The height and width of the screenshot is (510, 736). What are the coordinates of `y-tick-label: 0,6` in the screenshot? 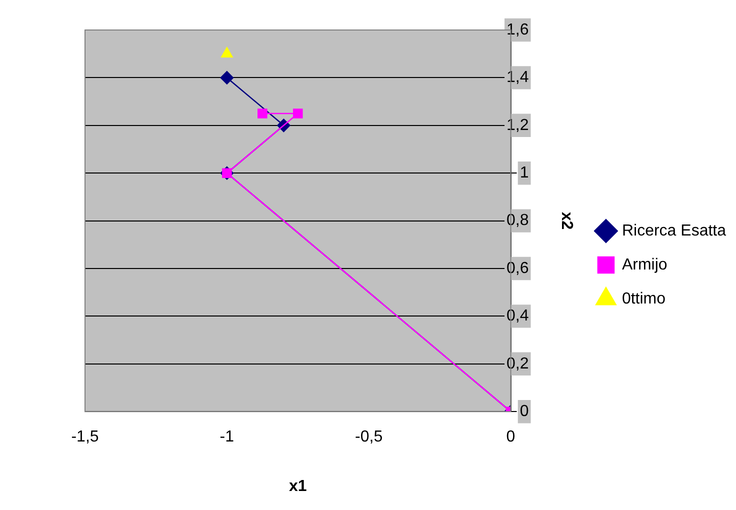 It's located at (517, 268).